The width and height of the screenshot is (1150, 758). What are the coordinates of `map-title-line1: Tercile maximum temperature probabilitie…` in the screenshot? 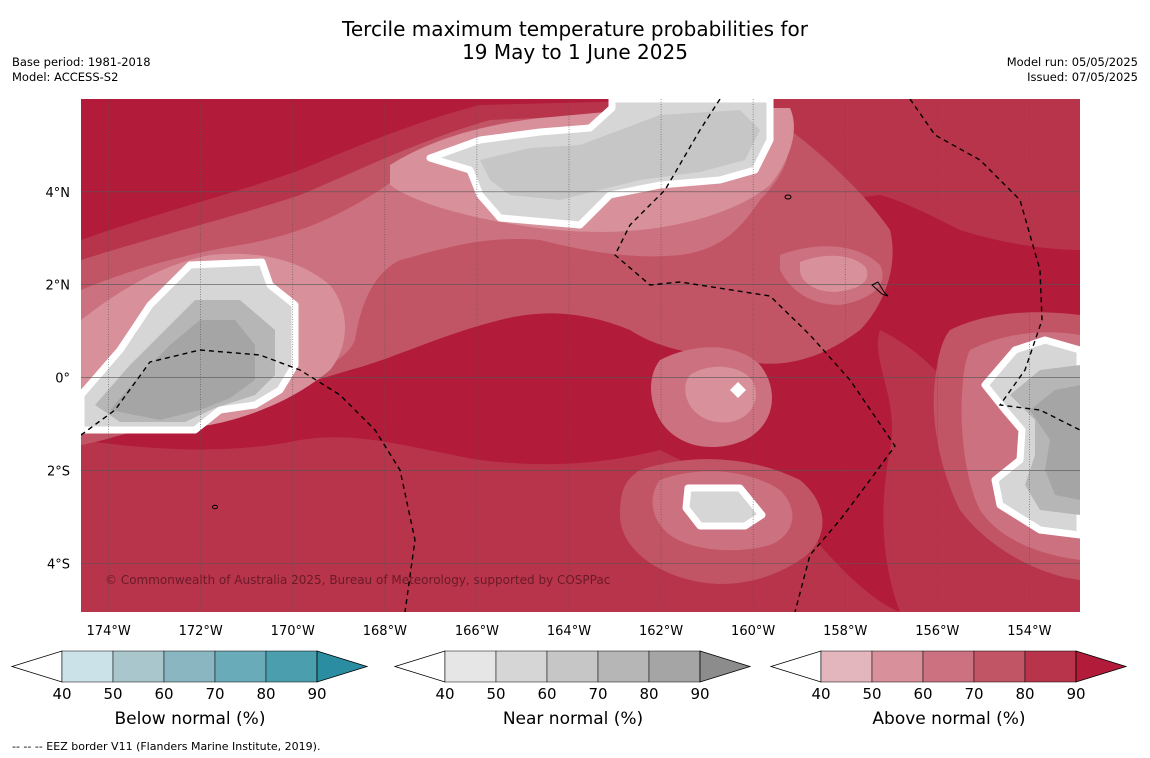 It's located at (575, 29).